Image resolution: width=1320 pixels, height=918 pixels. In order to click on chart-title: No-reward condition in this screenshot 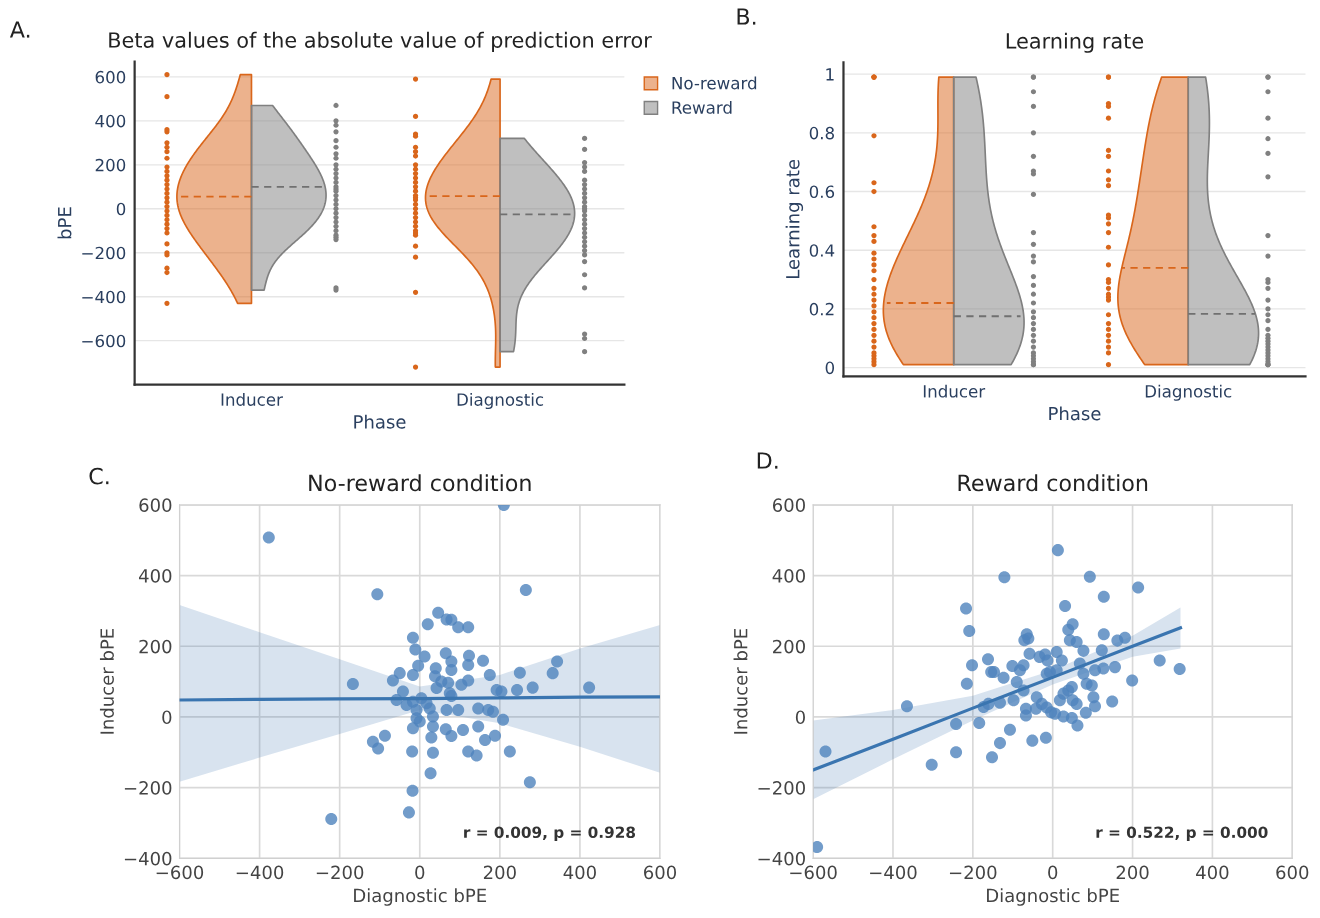, I will do `click(420, 483)`.